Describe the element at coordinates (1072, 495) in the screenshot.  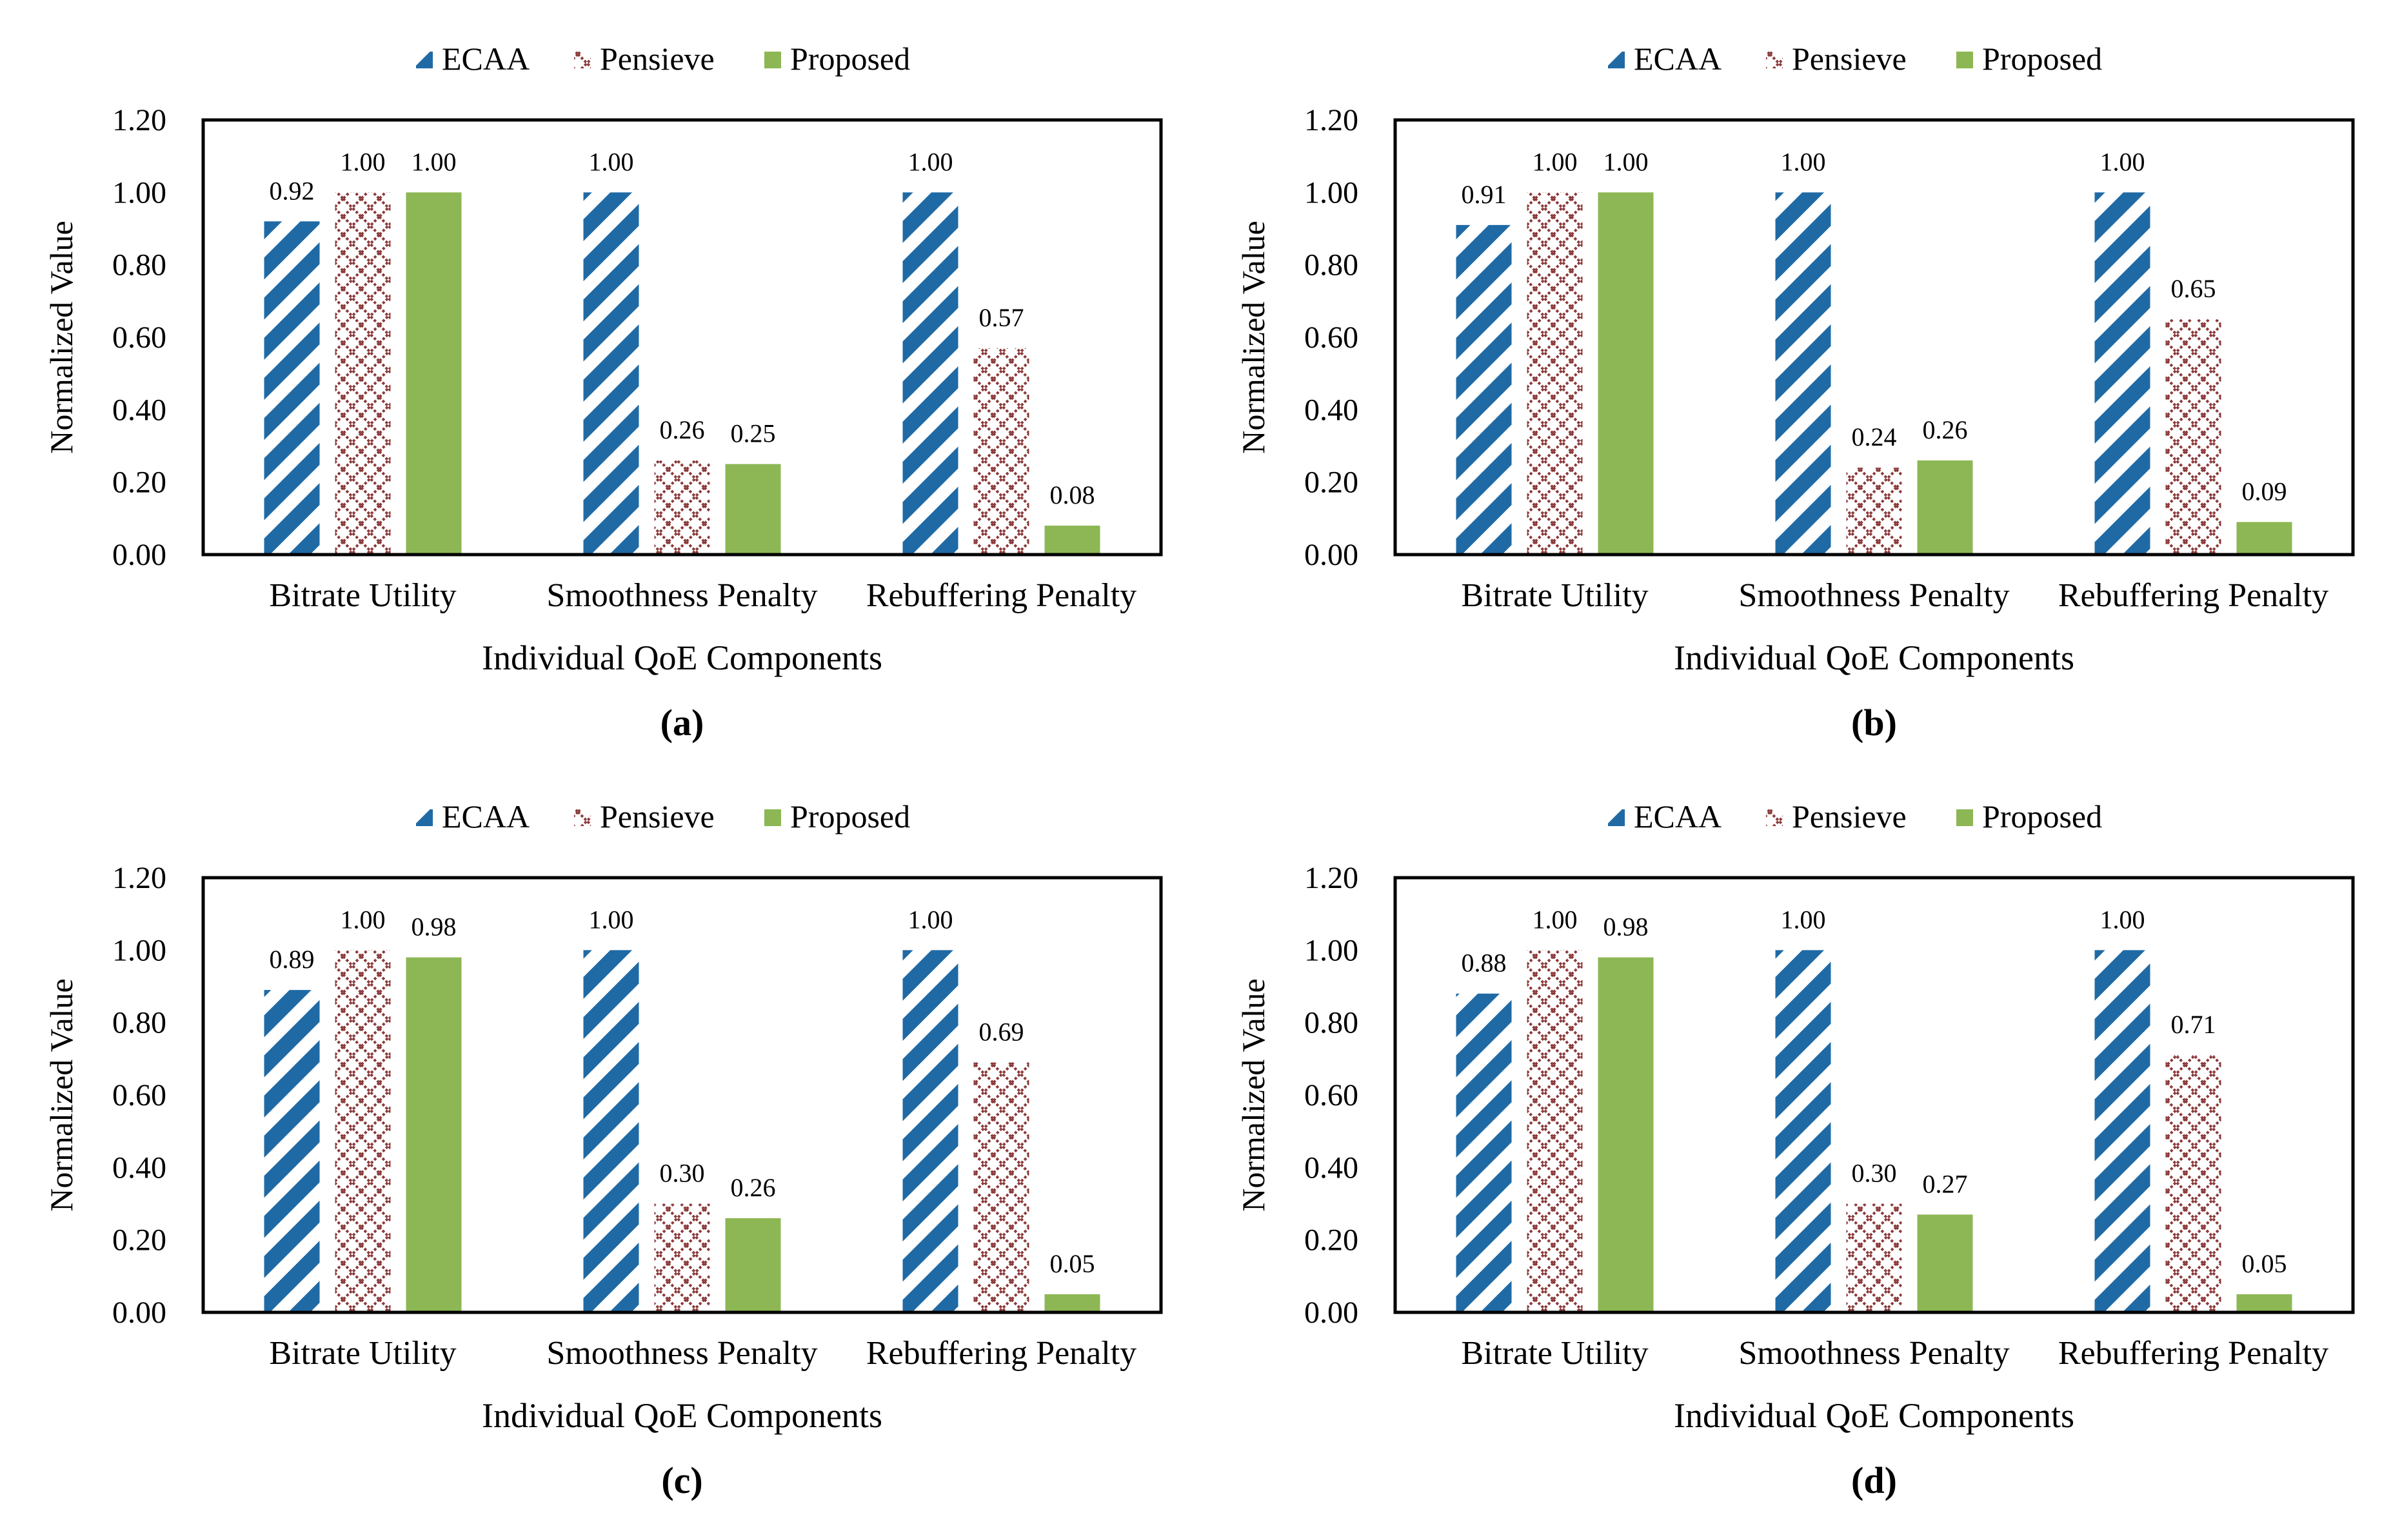
I see `data-label: 0.08` at that location.